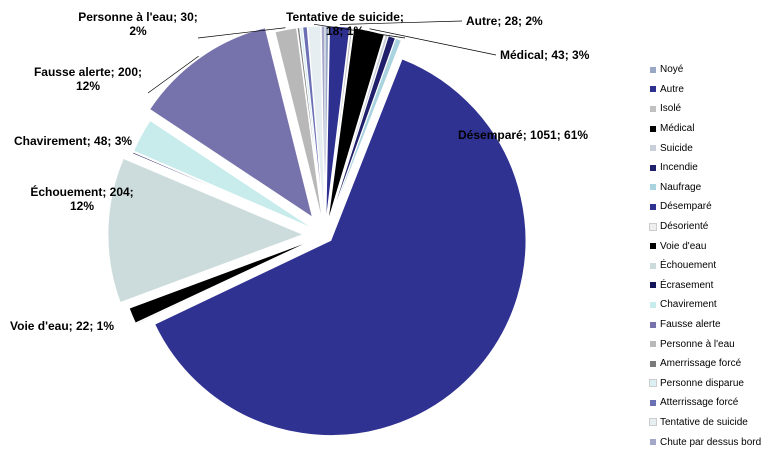  I want to click on legend-swatch-voie-d-eau, so click(653, 246).